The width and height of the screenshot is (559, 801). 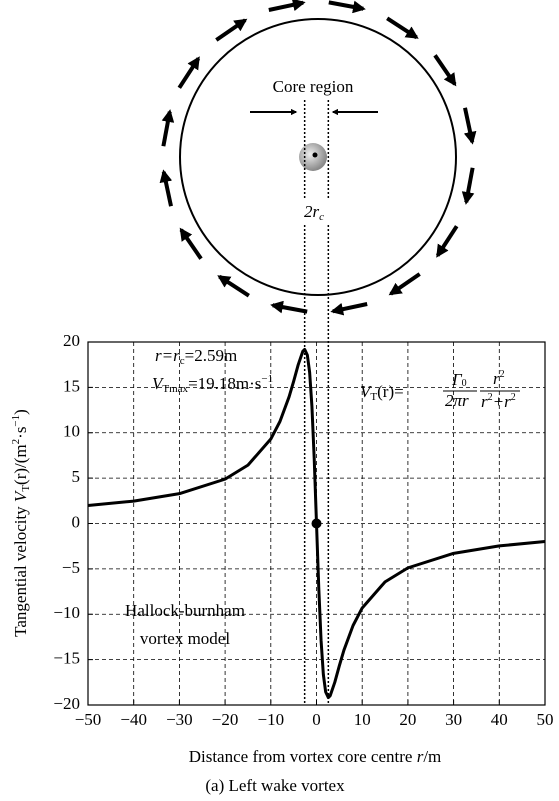 I want to click on y-axis-label: Tangential velocity VT(r)/(m2·s−1), so click(x=21, y=523).